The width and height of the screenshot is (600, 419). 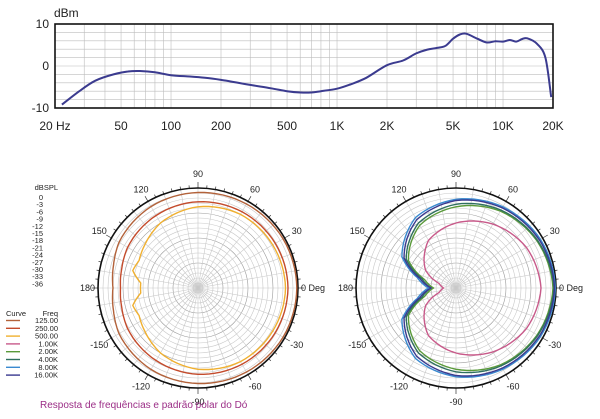 I want to click on polar-angle-label: 0 Deg, so click(x=571, y=288).